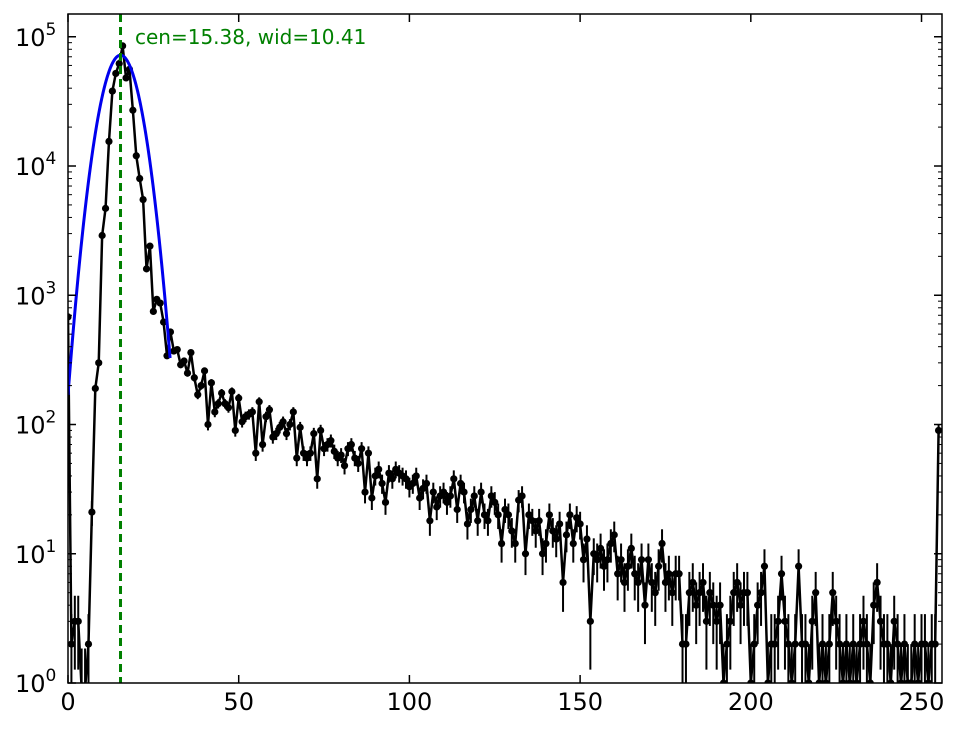 Image resolution: width=964 pixels, height=729 pixels. Describe the element at coordinates (751, 702) in the screenshot. I see `x-tick-label: 200` at that location.